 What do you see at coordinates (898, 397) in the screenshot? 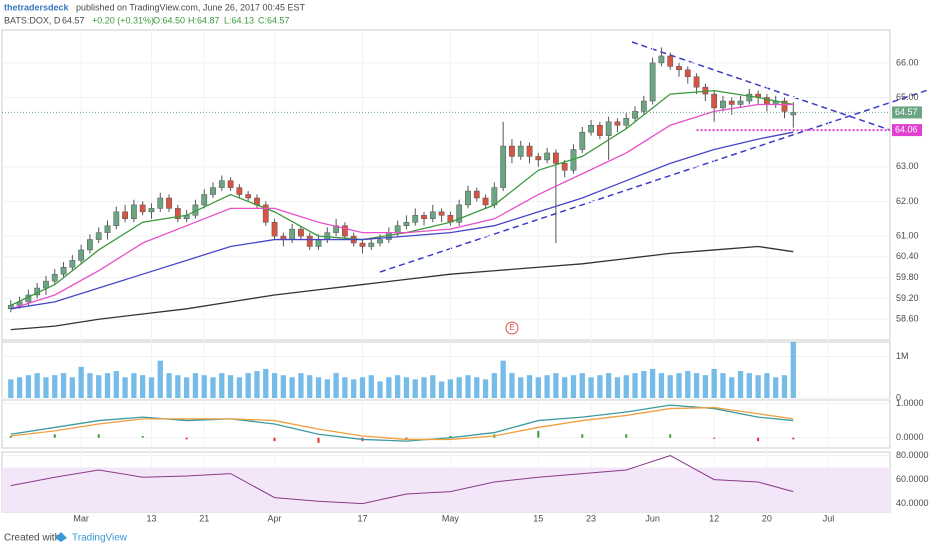
I see `y-tick-label: 0` at bounding box center [898, 397].